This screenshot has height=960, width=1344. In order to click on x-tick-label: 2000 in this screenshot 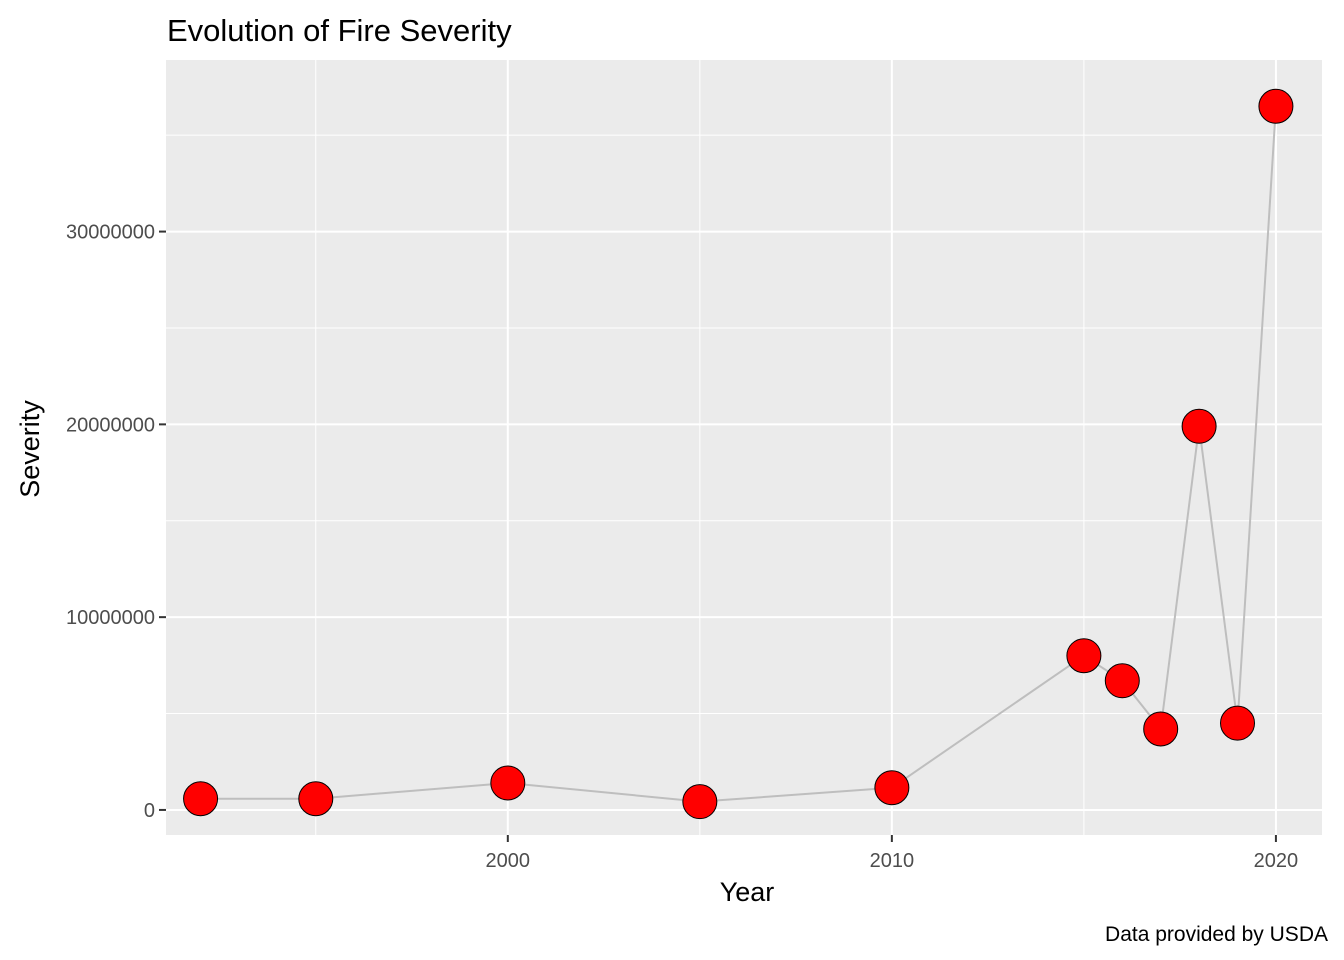, I will do `click(508, 861)`.